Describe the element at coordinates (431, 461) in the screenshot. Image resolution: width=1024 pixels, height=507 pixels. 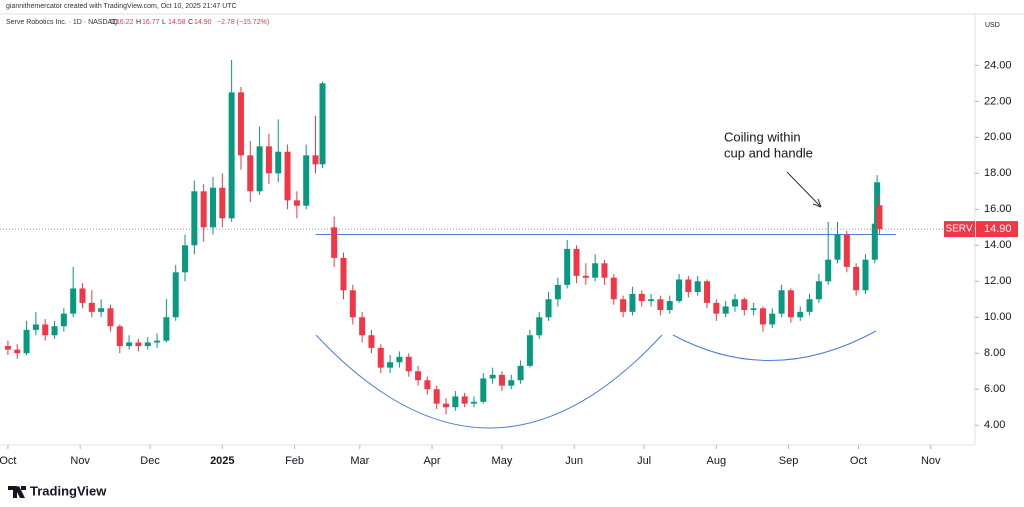
I see `x-tick-label: Apr` at that location.